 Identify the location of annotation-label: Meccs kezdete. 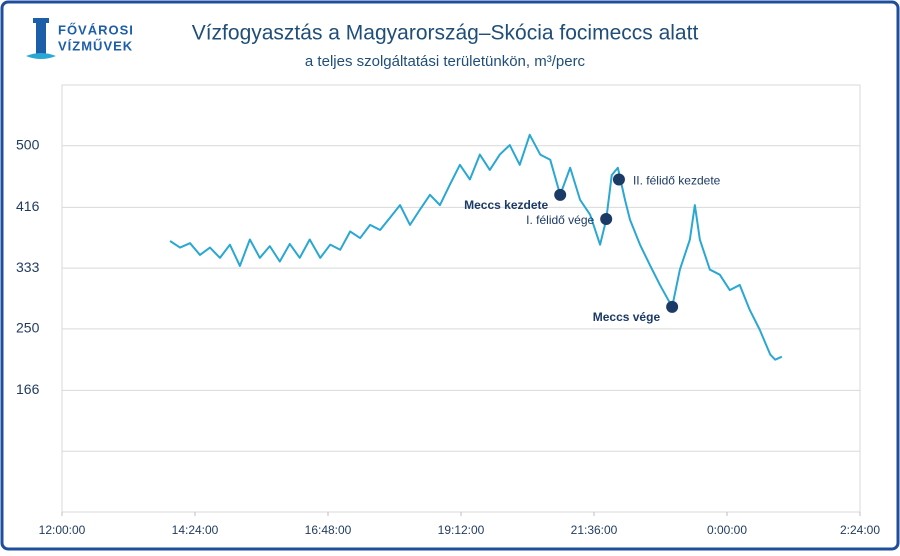
(506, 205).